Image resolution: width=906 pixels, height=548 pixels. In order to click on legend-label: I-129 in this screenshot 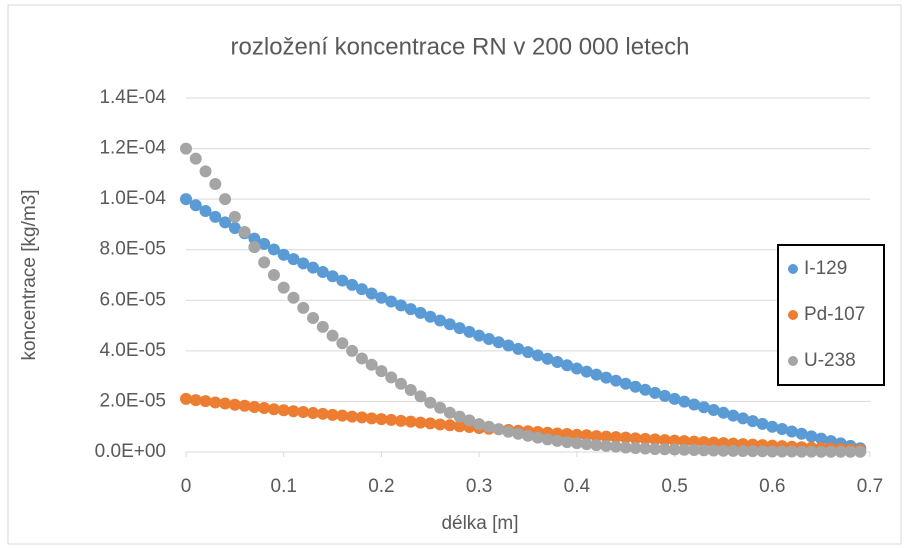, I will do `click(825, 268)`.